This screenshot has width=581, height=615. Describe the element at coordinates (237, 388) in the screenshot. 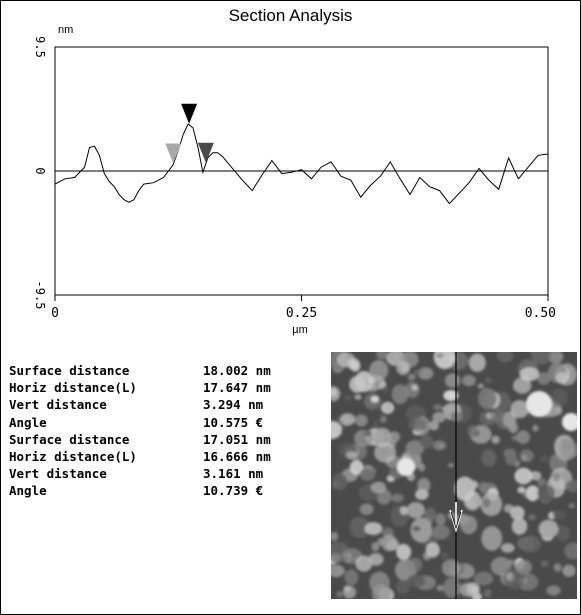

I see `measurement-value: 17.647 nm` at that location.